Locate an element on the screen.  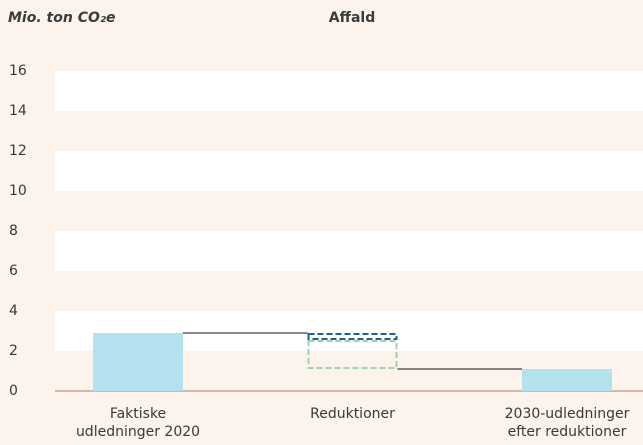
y-axis-label: Mio. ton CO₂e is located at coordinates (62, 18).